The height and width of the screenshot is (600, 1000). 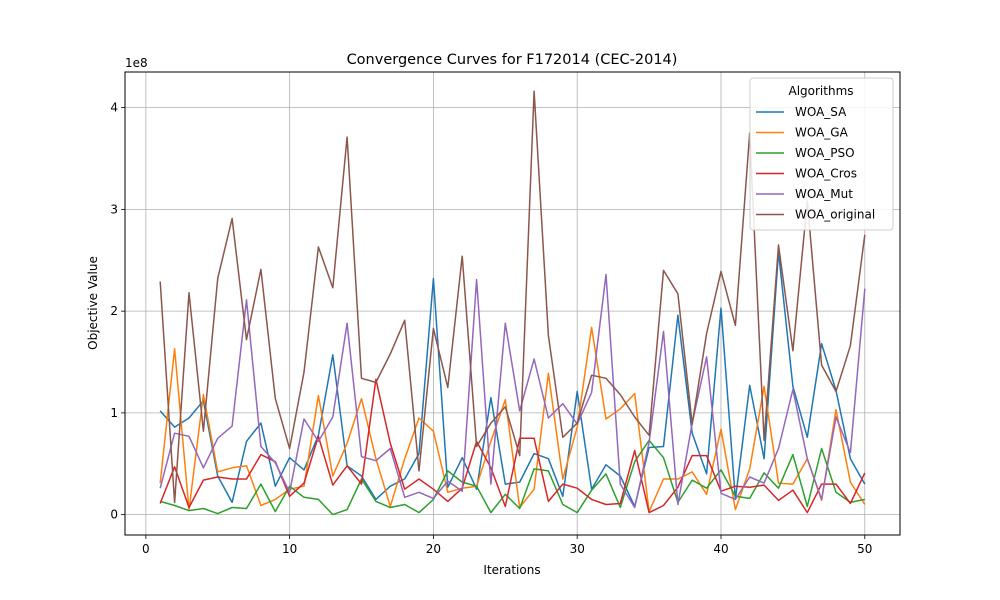 I want to click on x-tick-label: 30, so click(x=577, y=549).